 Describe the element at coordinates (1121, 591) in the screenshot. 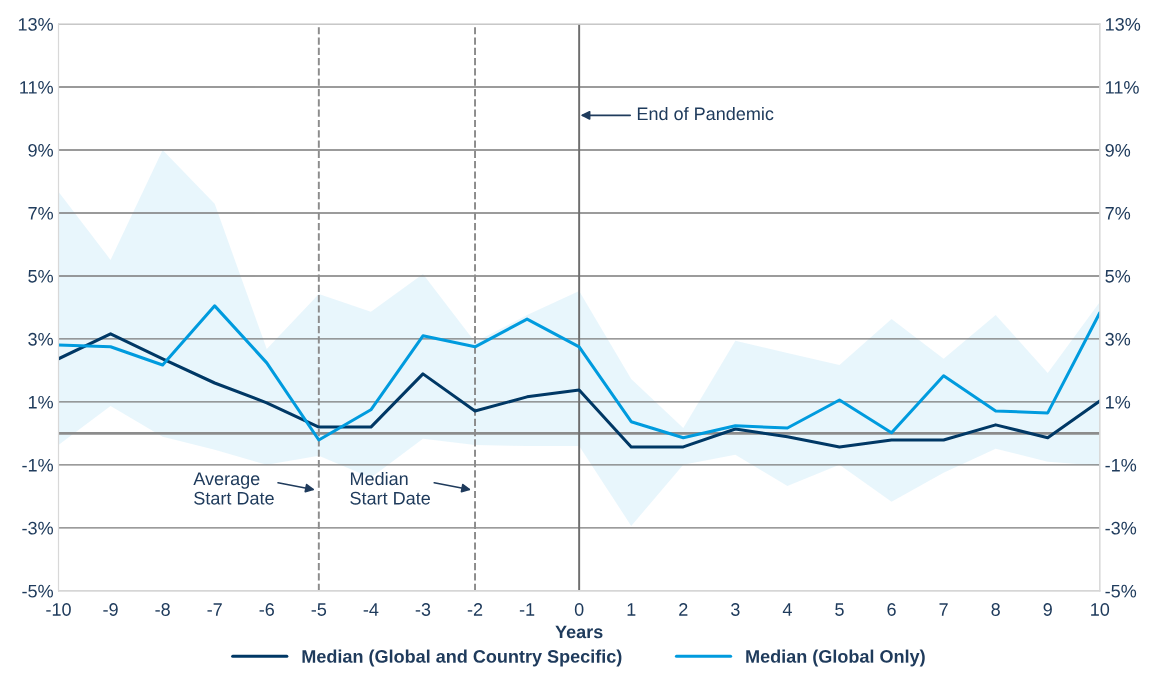

I see `y2-tick-label: -5%` at that location.